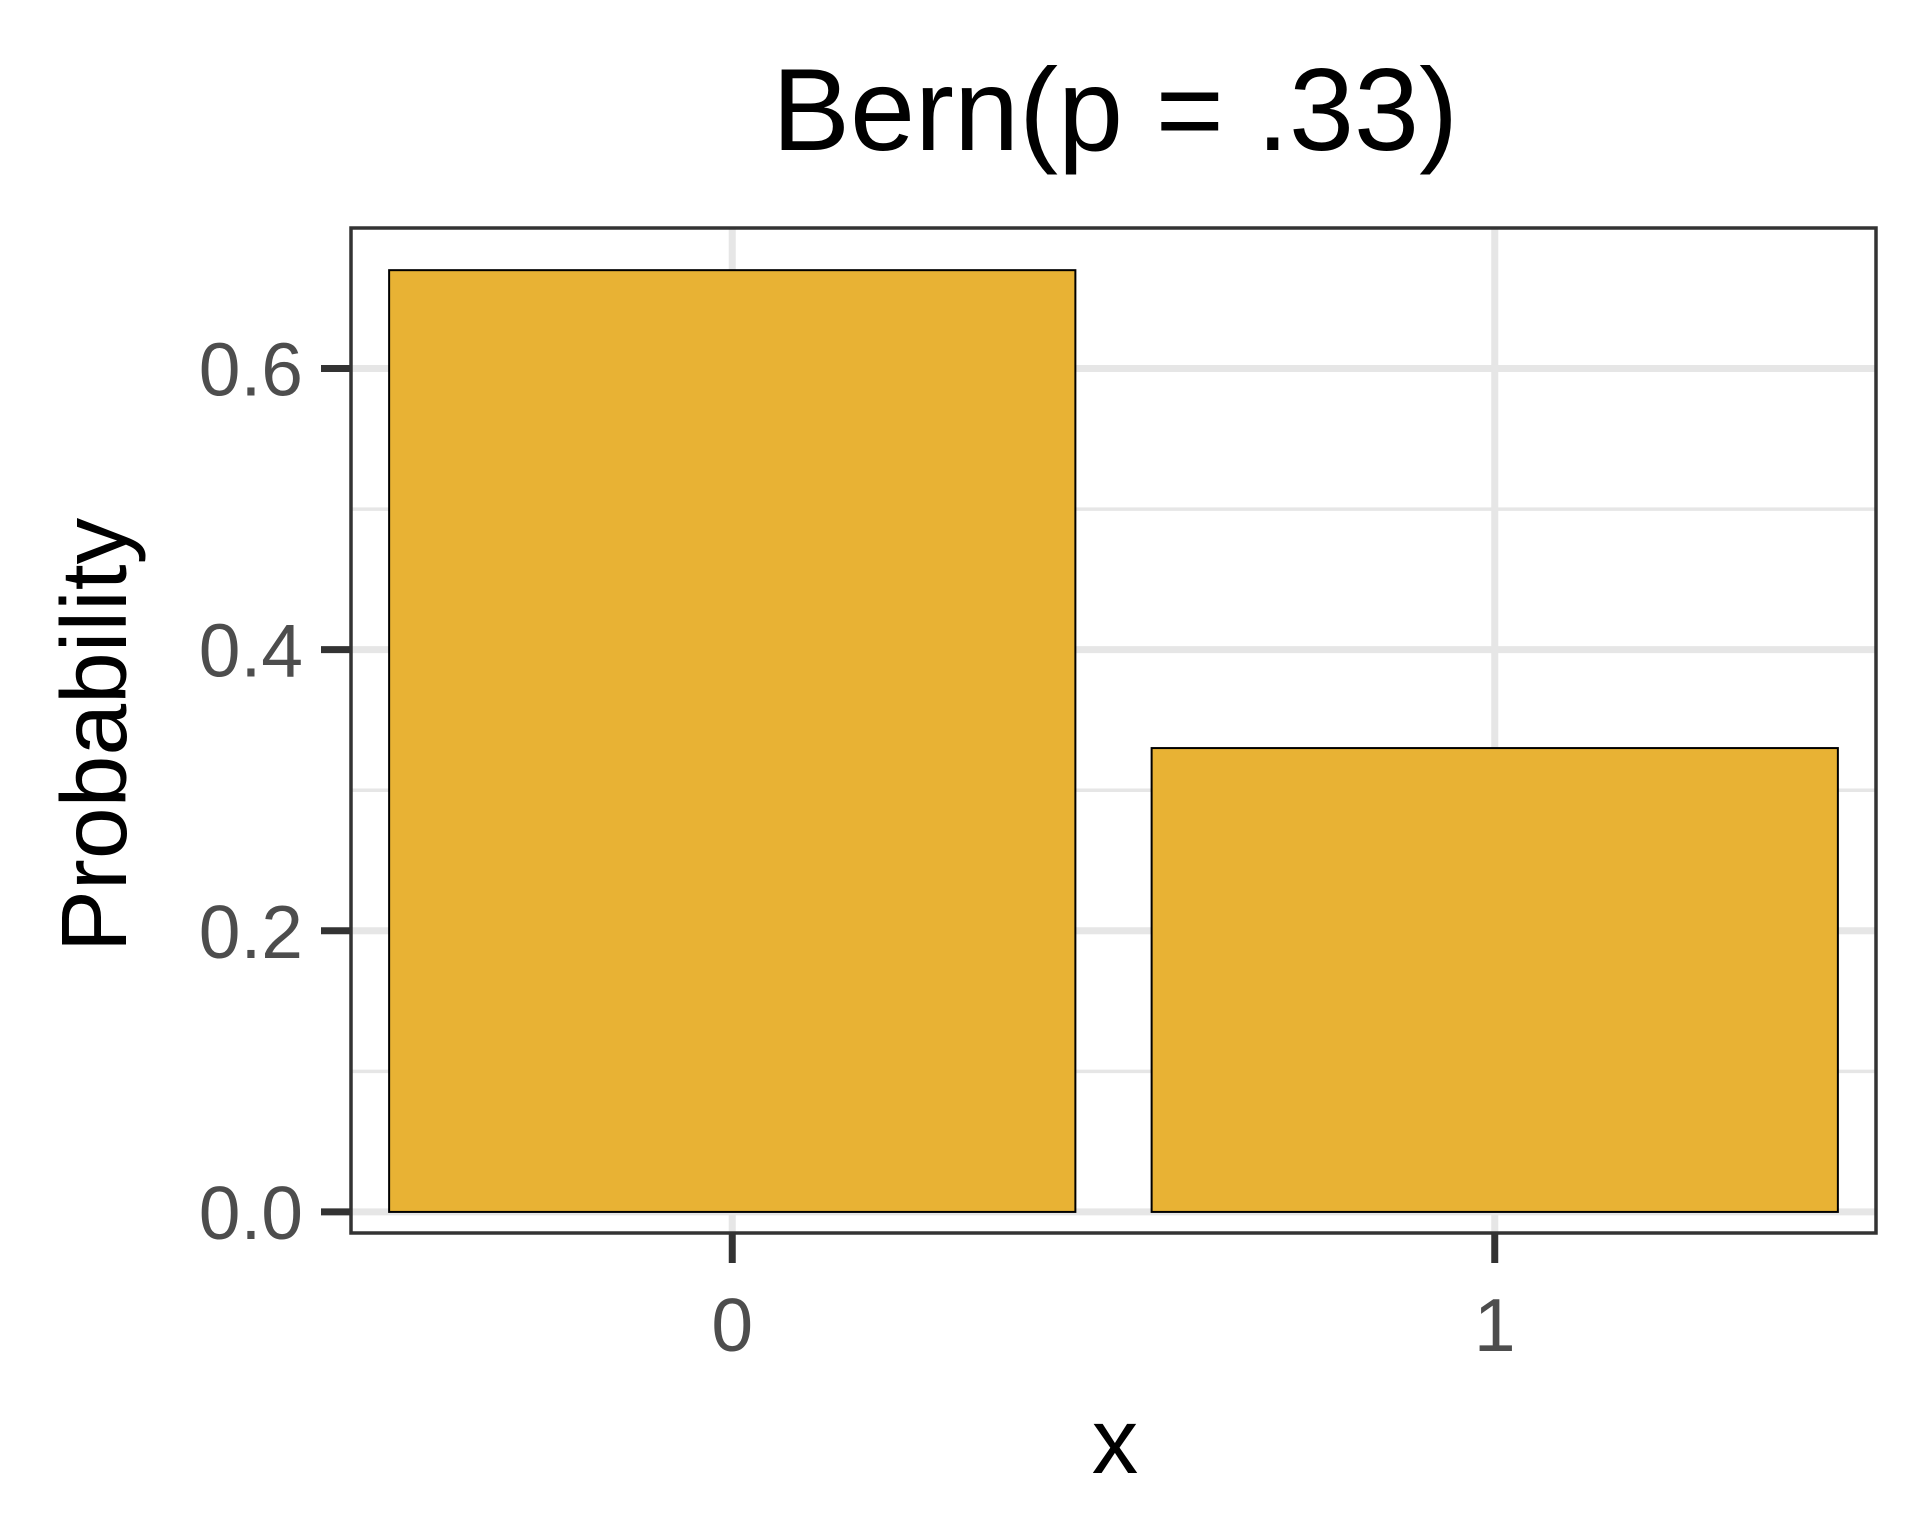  I want to click on x-tick-label: 1, so click(1495, 1325).